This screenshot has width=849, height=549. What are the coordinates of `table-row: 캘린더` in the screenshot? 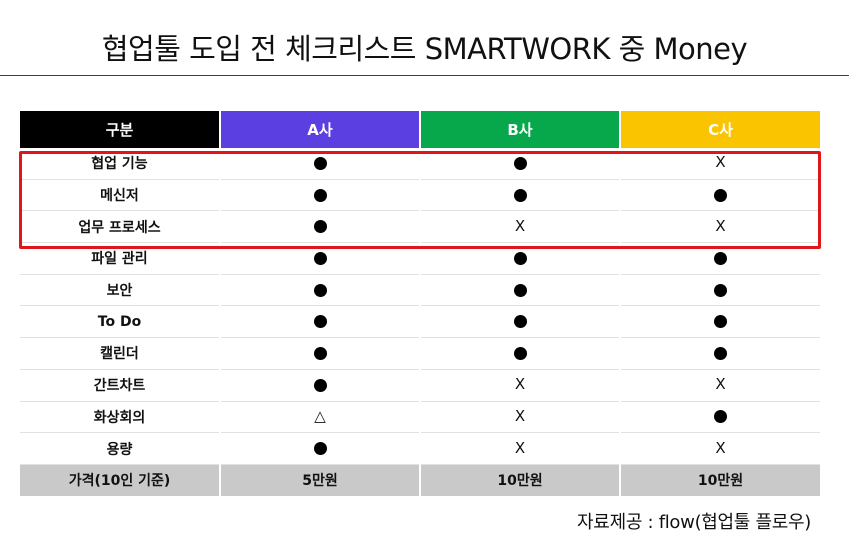 It's located at (420, 353).